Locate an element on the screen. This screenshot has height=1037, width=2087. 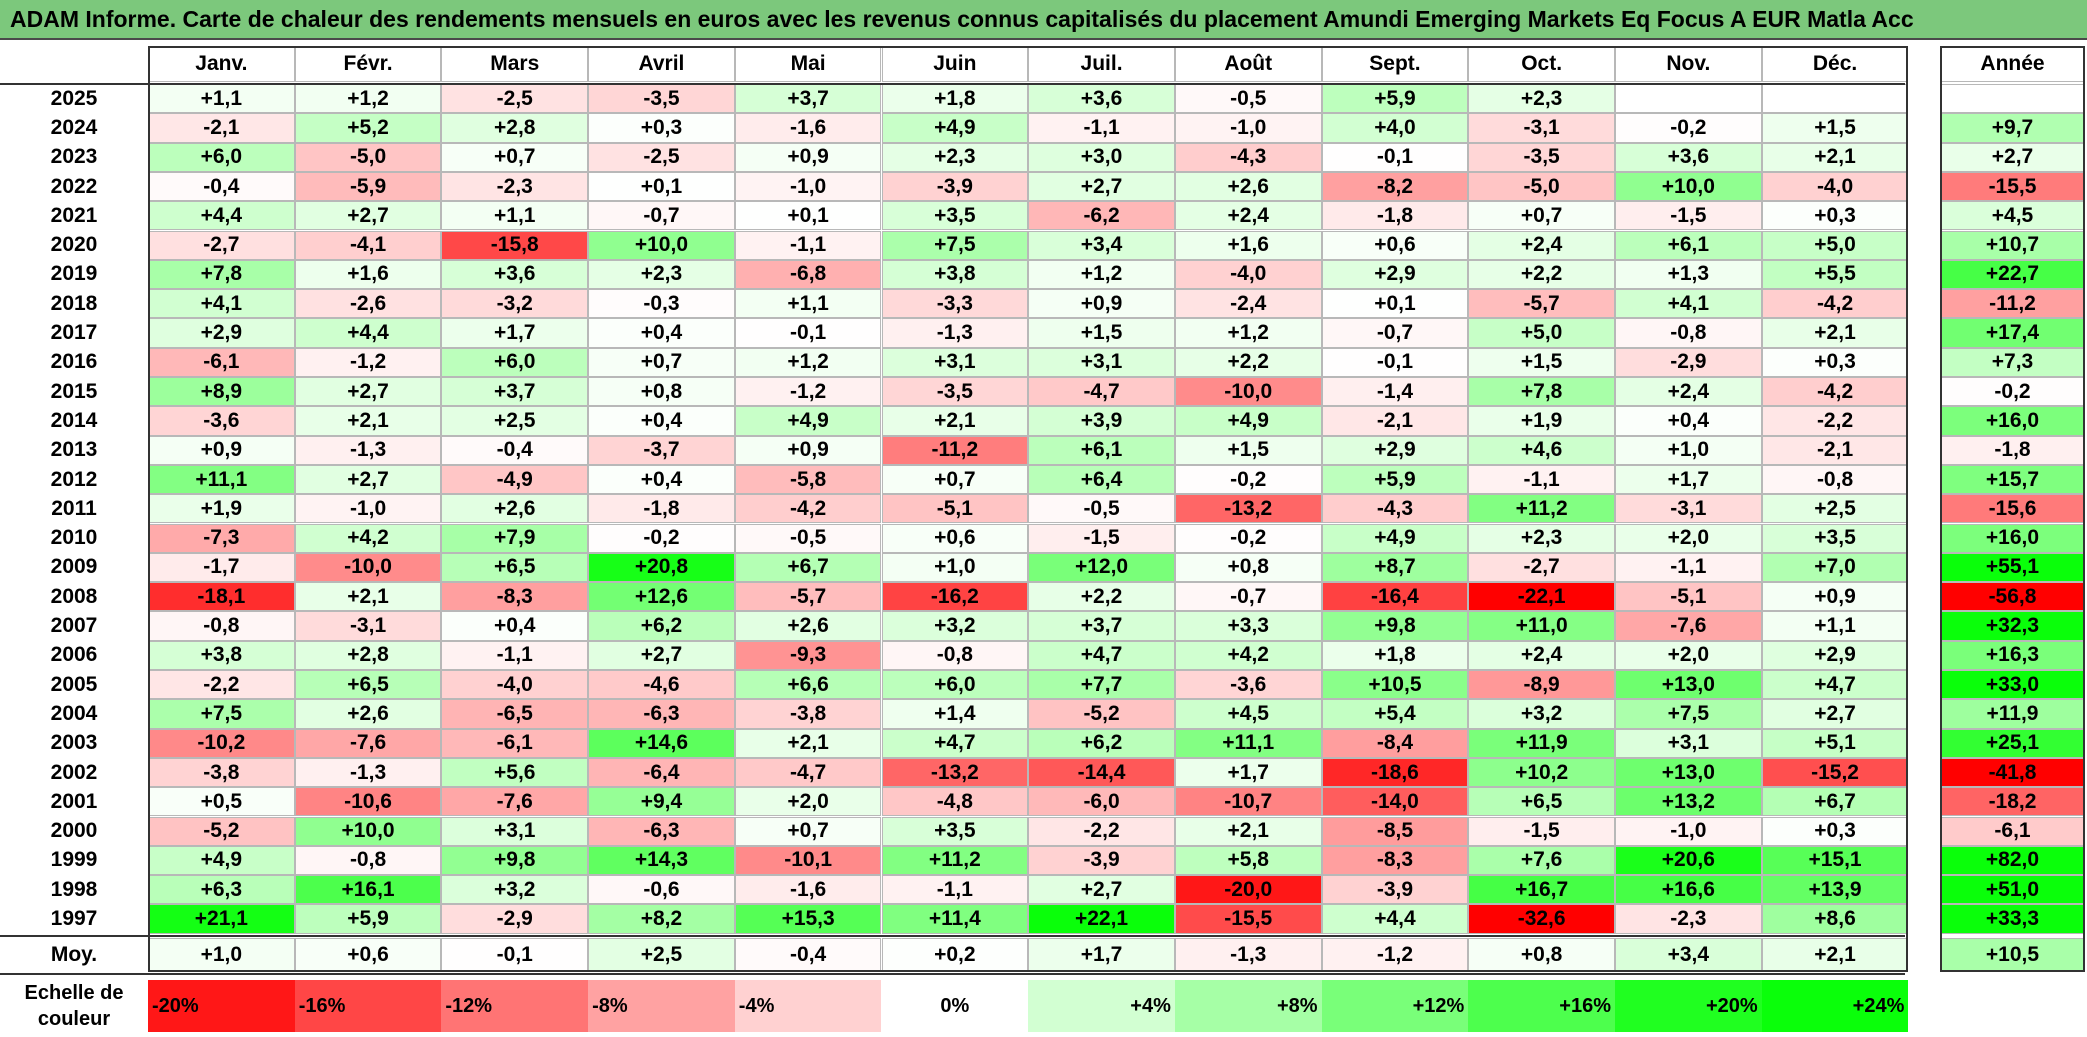
heatmap-cell: +4,6 is located at coordinates (1541, 450).